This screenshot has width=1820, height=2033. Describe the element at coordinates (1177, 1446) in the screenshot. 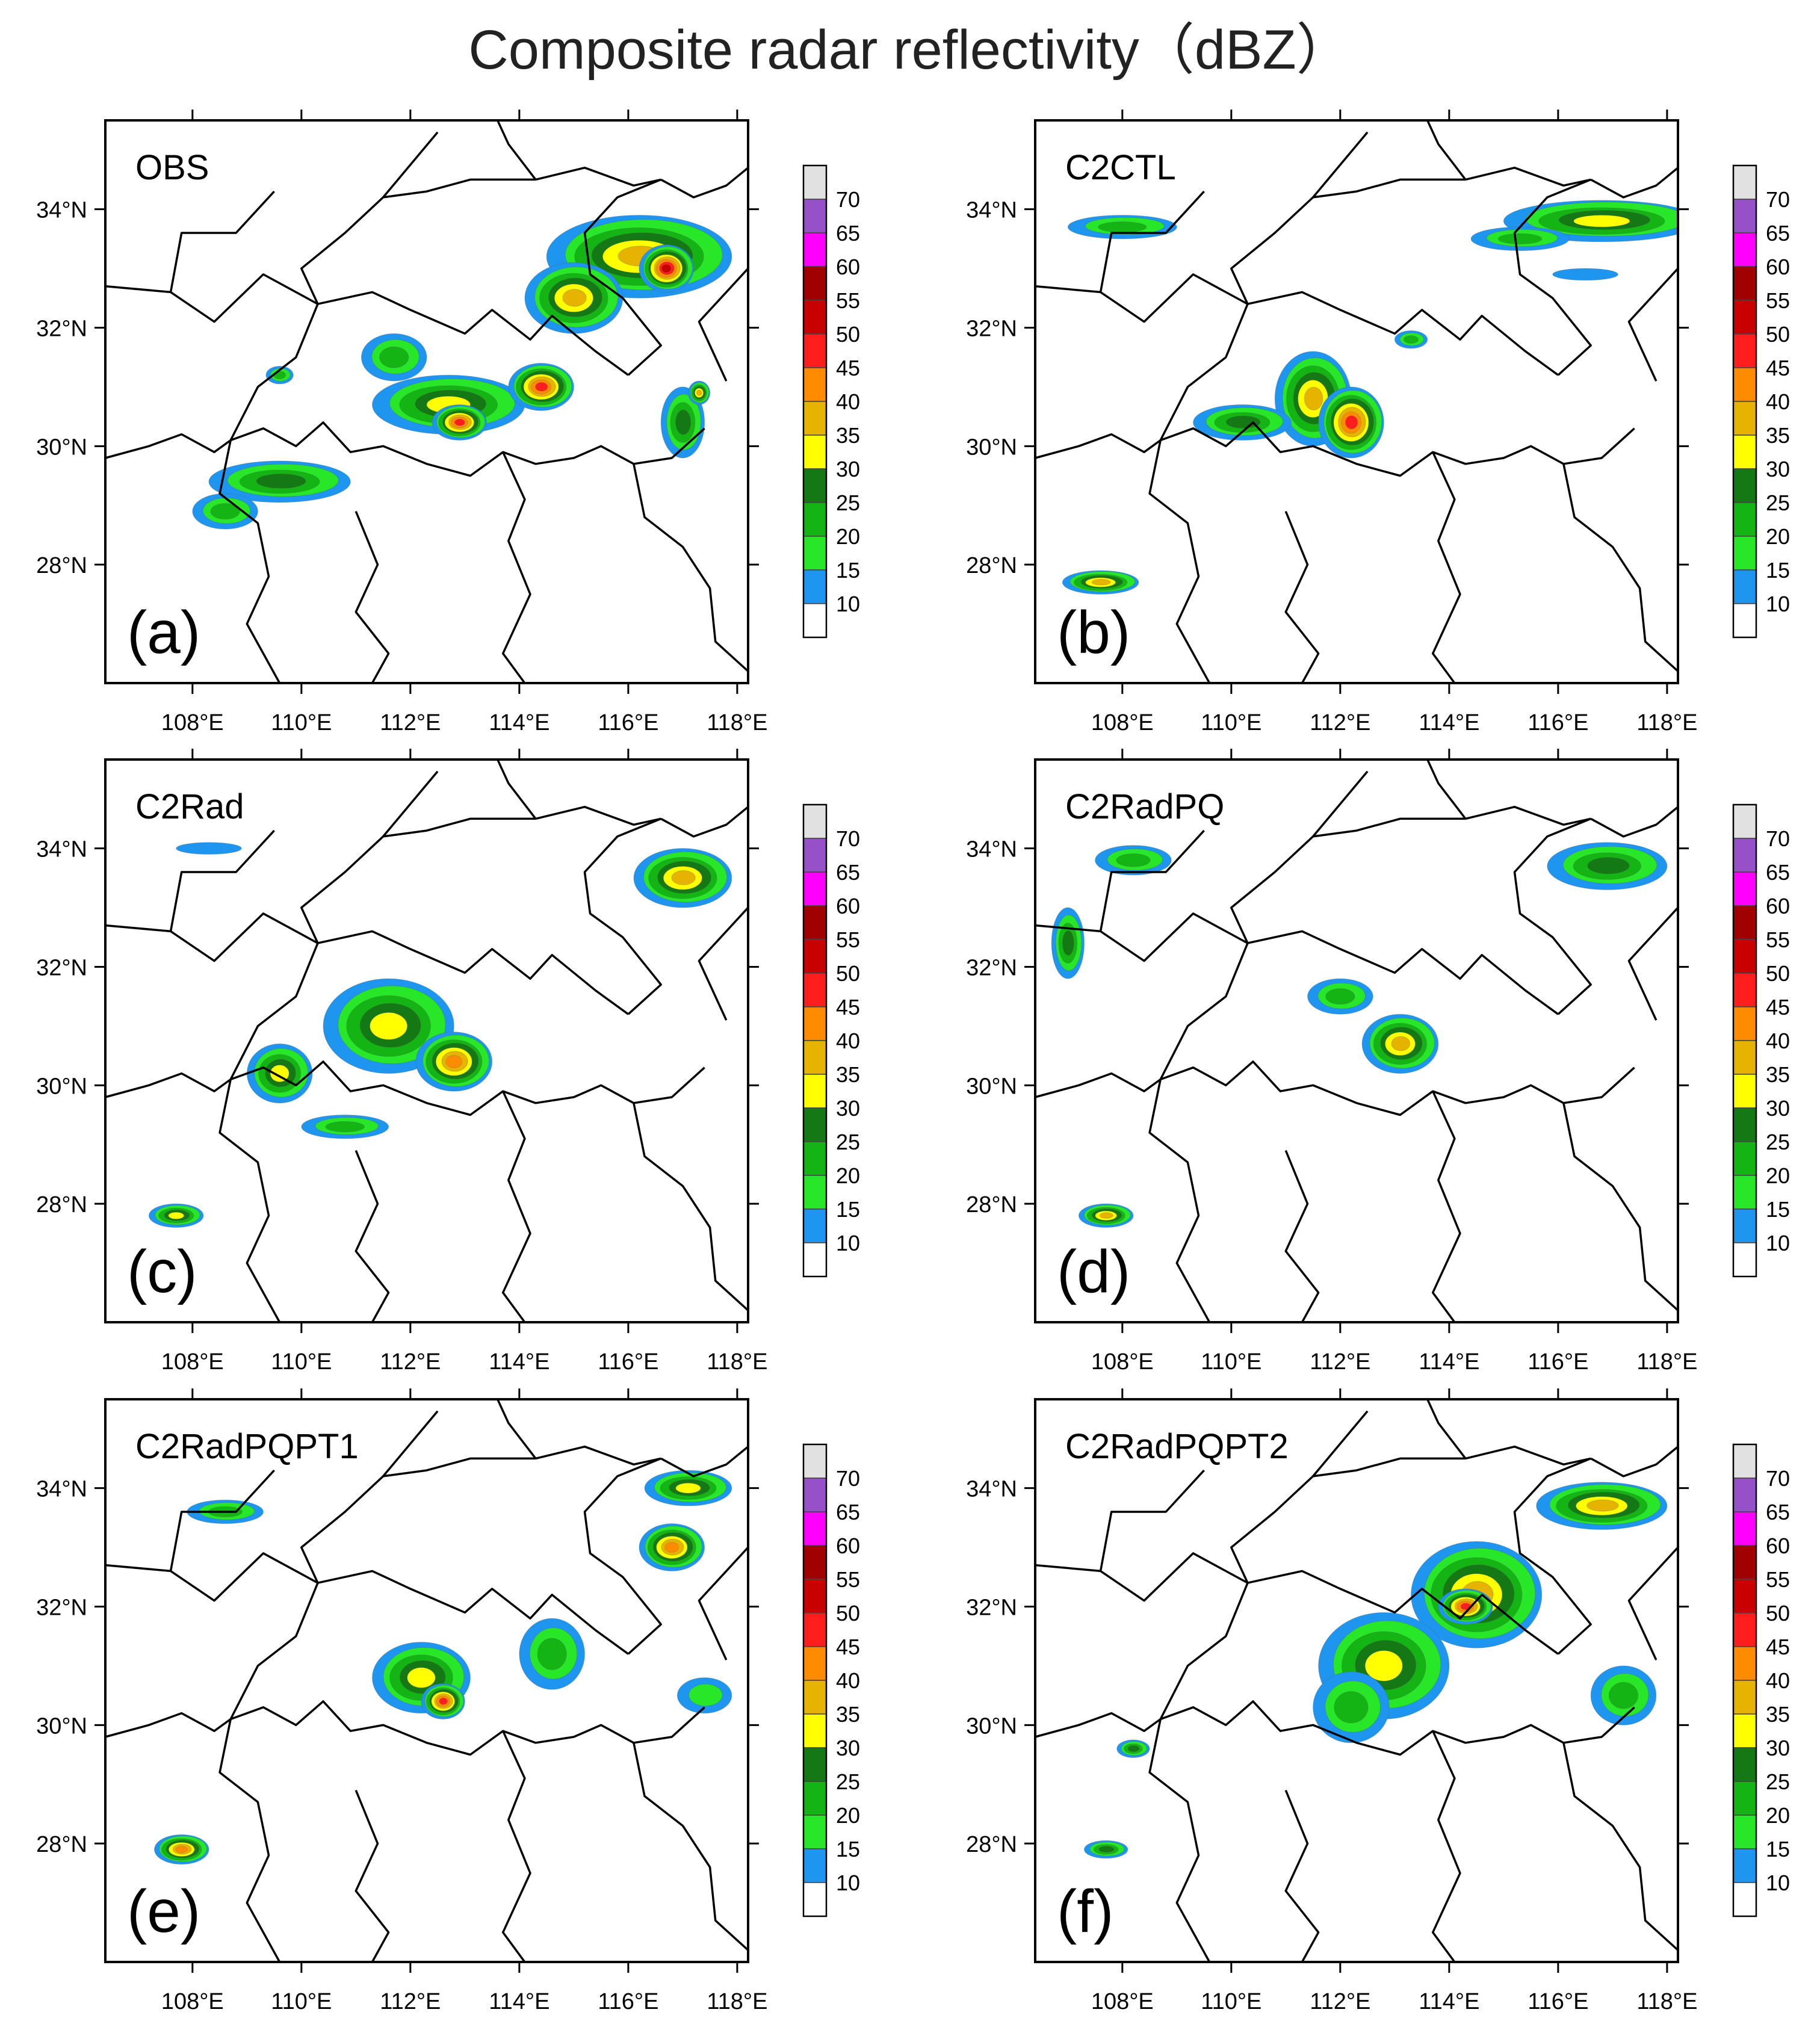

I see `panel-name: C2RadPQPT2` at that location.